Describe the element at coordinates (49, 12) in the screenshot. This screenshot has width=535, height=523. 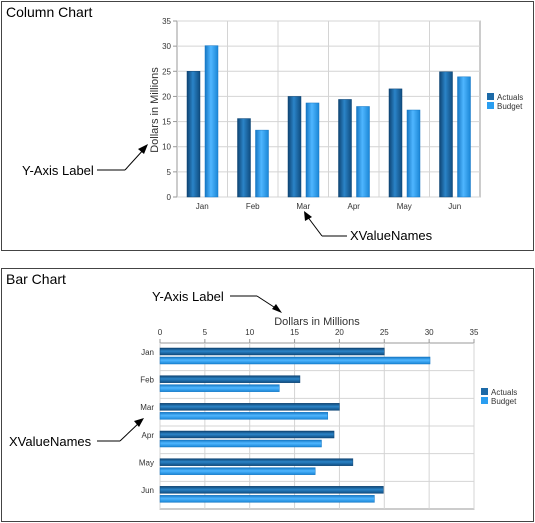
I see `column-chart-title: Column Chart` at that location.